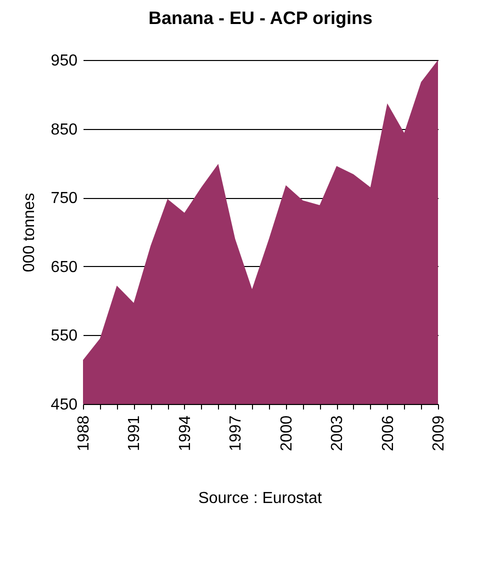 Image resolution: width=494 pixels, height=569 pixels. Describe the element at coordinates (185, 433) in the screenshot. I see `x-tick-label: 1994` at that location.